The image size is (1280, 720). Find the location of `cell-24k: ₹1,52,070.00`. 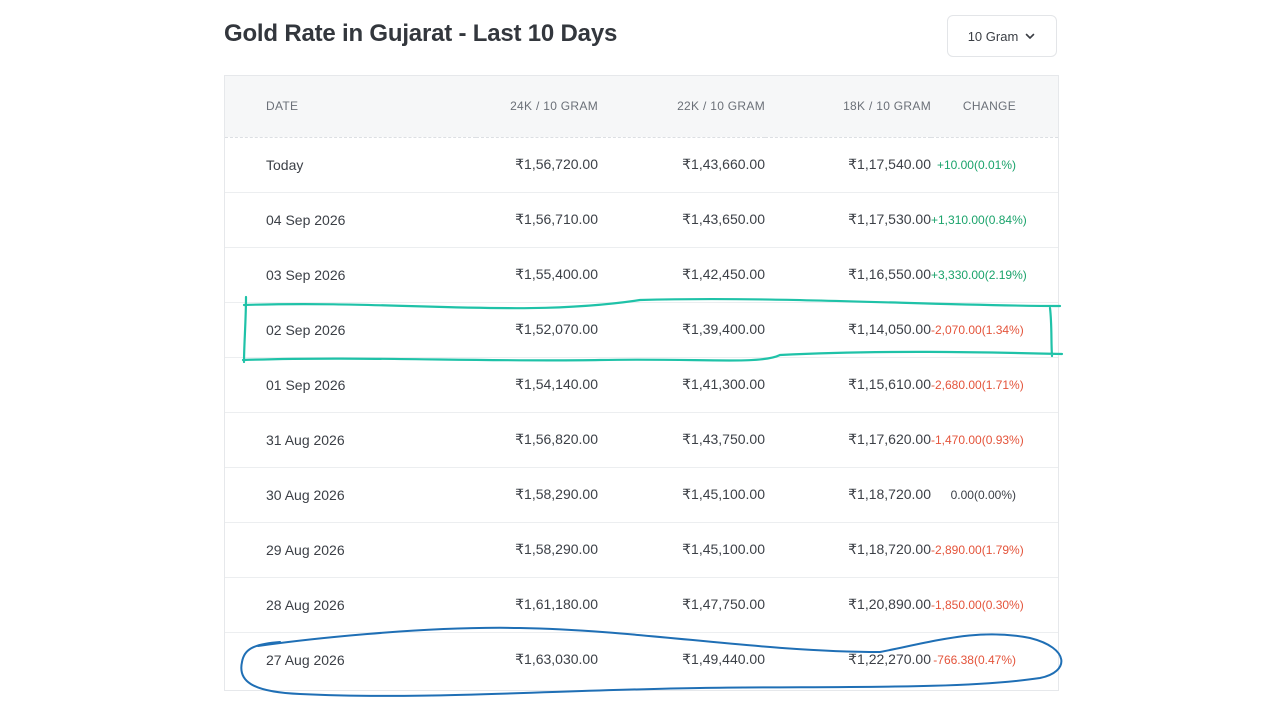

cell-24k: ₹1,52,070.00 is located at coordinates (556, 329).